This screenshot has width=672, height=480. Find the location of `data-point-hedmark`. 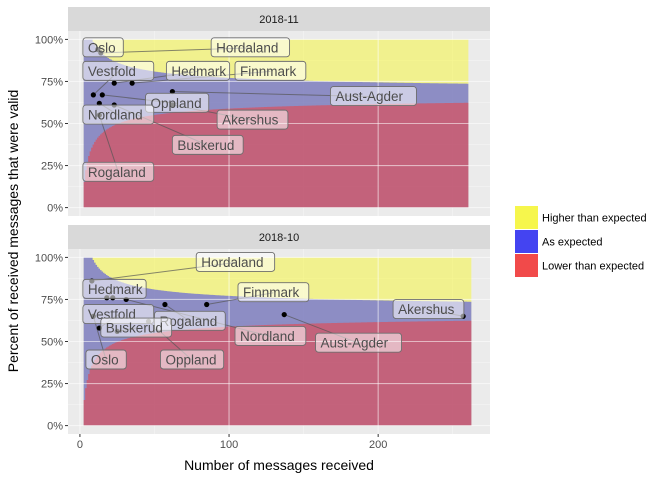

data-point-hedmark is located at coordinates (114, 83).